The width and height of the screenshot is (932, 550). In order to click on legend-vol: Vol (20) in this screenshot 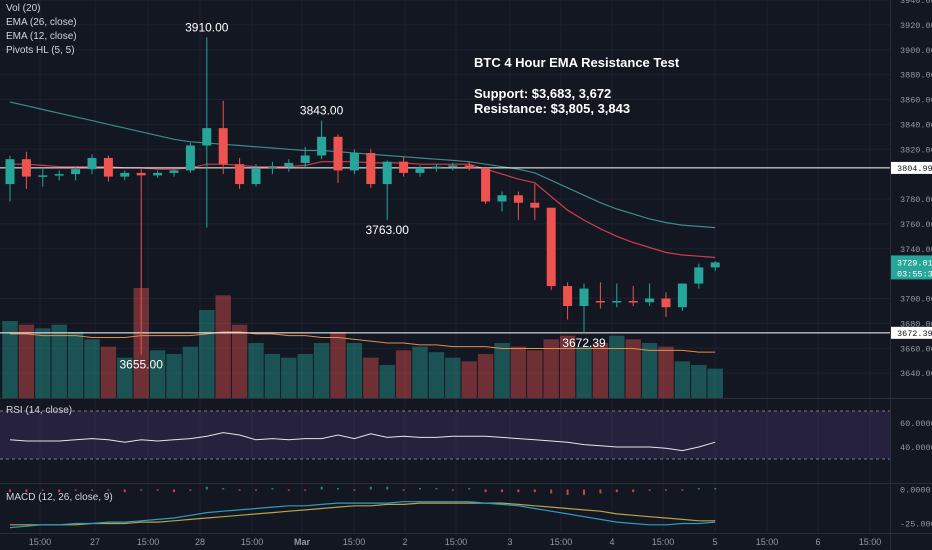, I will do `click(23, 8)`.